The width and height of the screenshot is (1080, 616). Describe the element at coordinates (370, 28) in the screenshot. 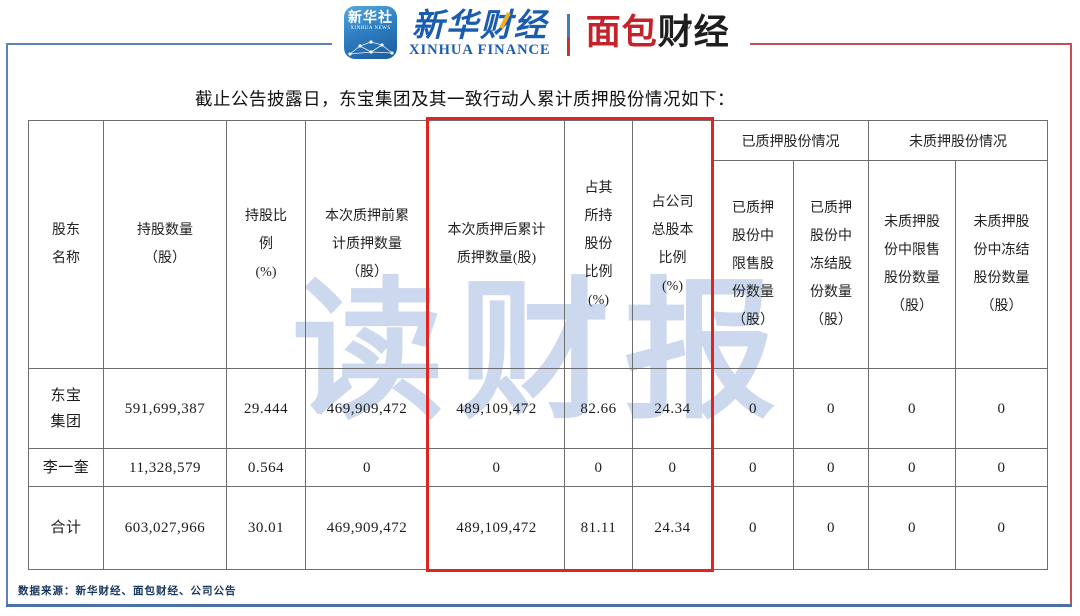

I see `xinhua-news-icon-sublabel: XINHUA NEWS` at that location.